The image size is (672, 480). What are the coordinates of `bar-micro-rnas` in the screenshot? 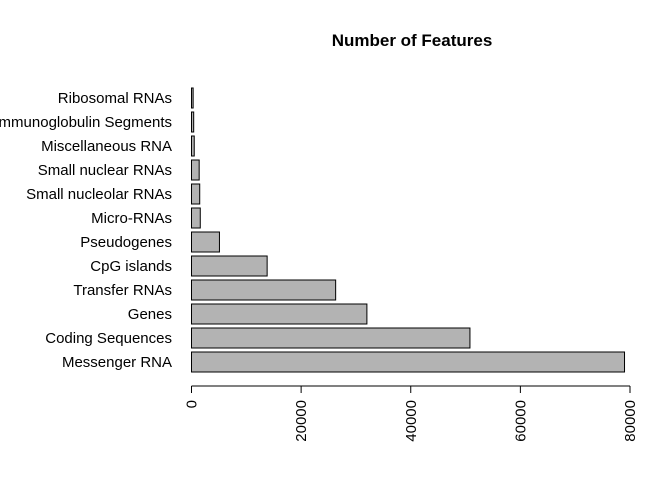 It's located at (196, 218).